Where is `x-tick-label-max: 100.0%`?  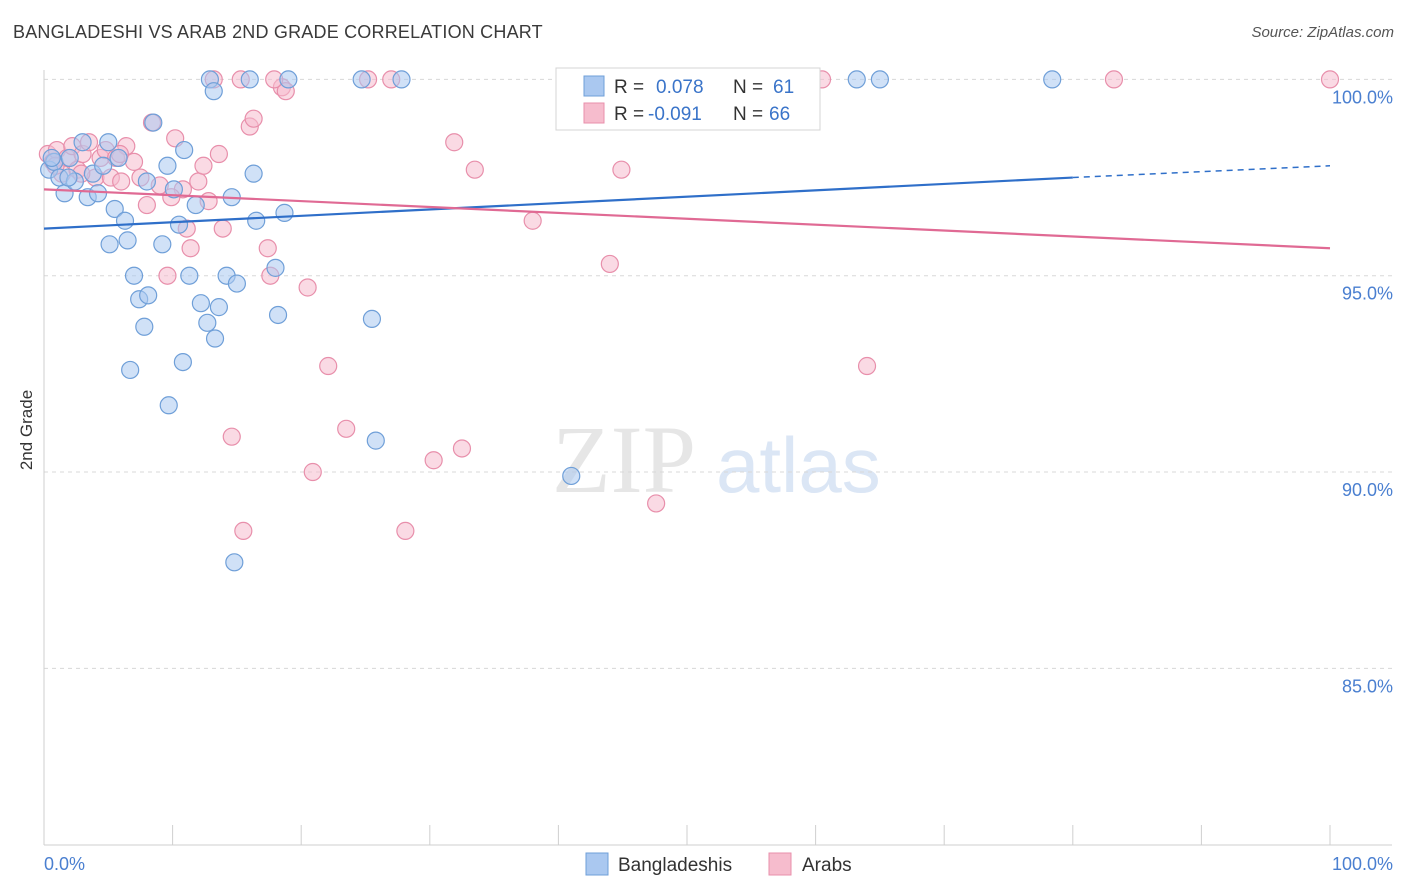 x-tick-label-max: 100.0% is located at coordinates (1362, 864).